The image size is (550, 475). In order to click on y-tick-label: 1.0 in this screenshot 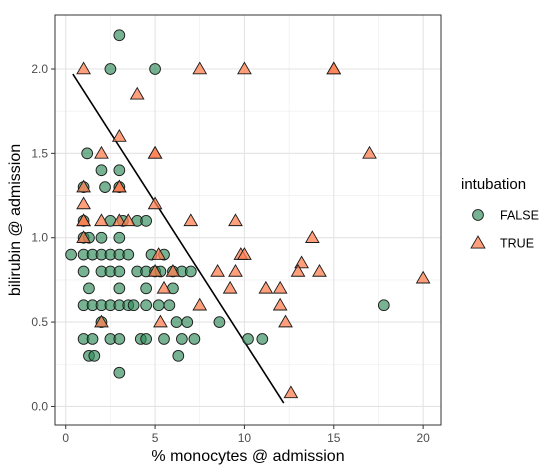, I will do `click(39, 238)`.